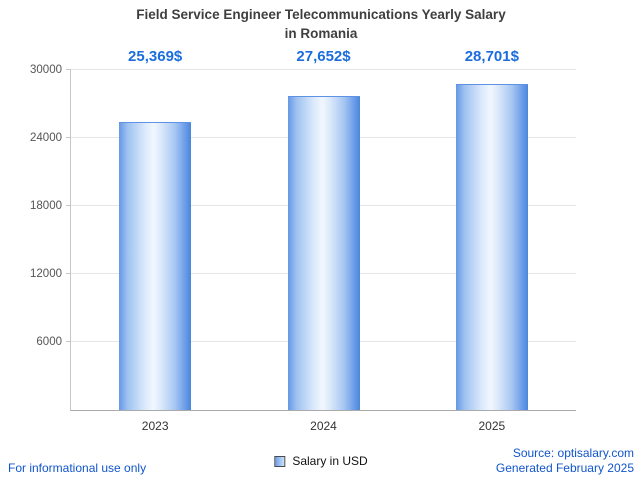 Image resolution: width=642 pixels, height=482 pixels. Describe the element at coordinates (280, 461) in the screenshot. I see `legend-swatch-icon` at that location.